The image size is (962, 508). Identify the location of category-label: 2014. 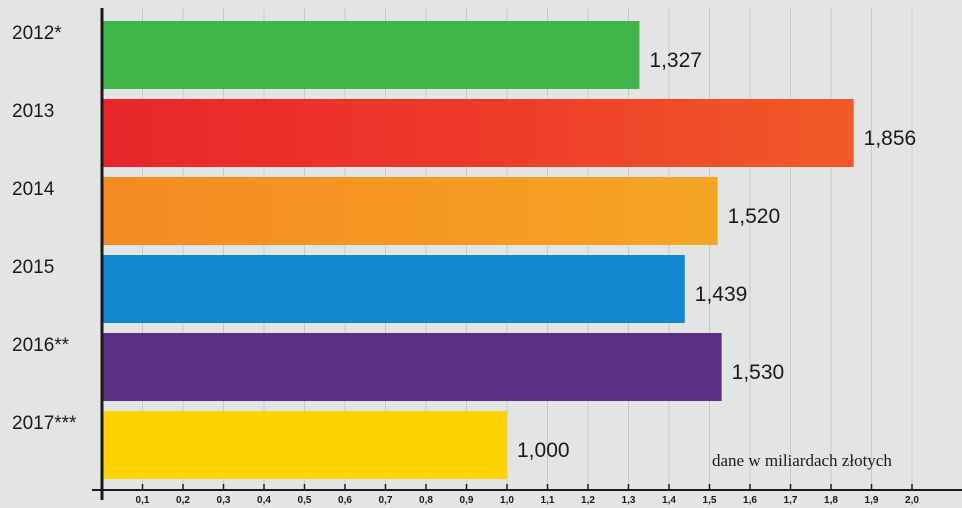
(33, 189).